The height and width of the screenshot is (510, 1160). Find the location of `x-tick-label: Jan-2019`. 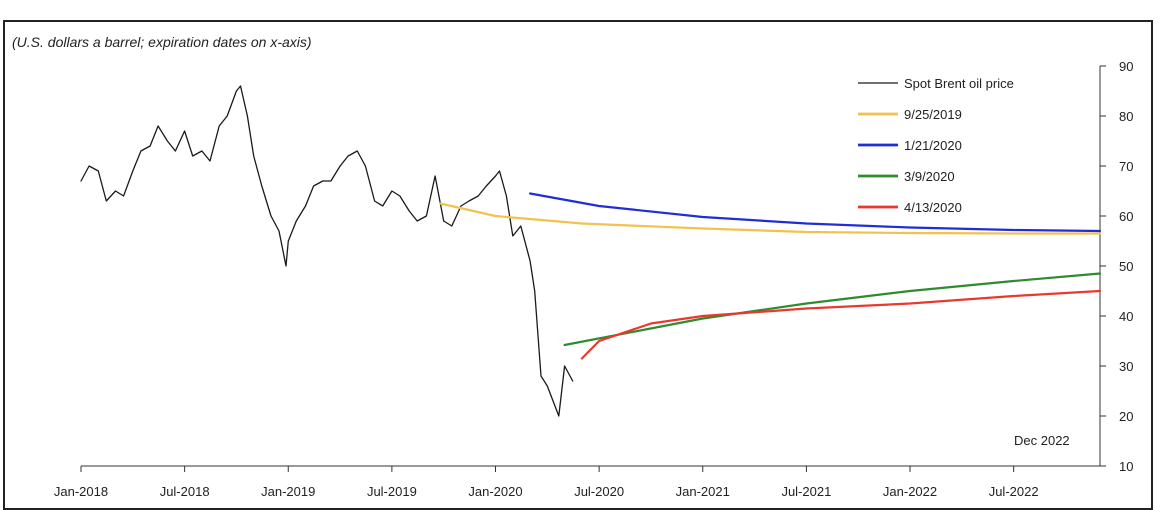

x-tick-label: Jan-2019 is located at coordinates (288, 491).